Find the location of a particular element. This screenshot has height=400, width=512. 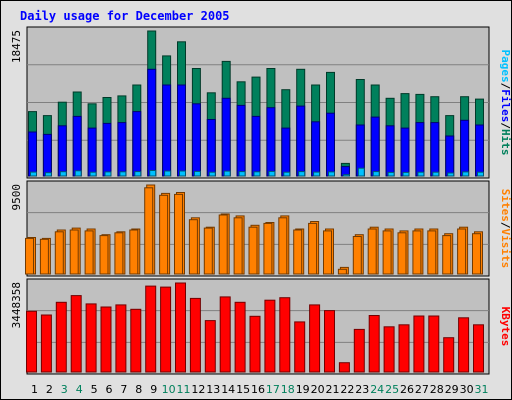

series-axis-label: Pages/Files/Hits is located at coordinates (505, 103).